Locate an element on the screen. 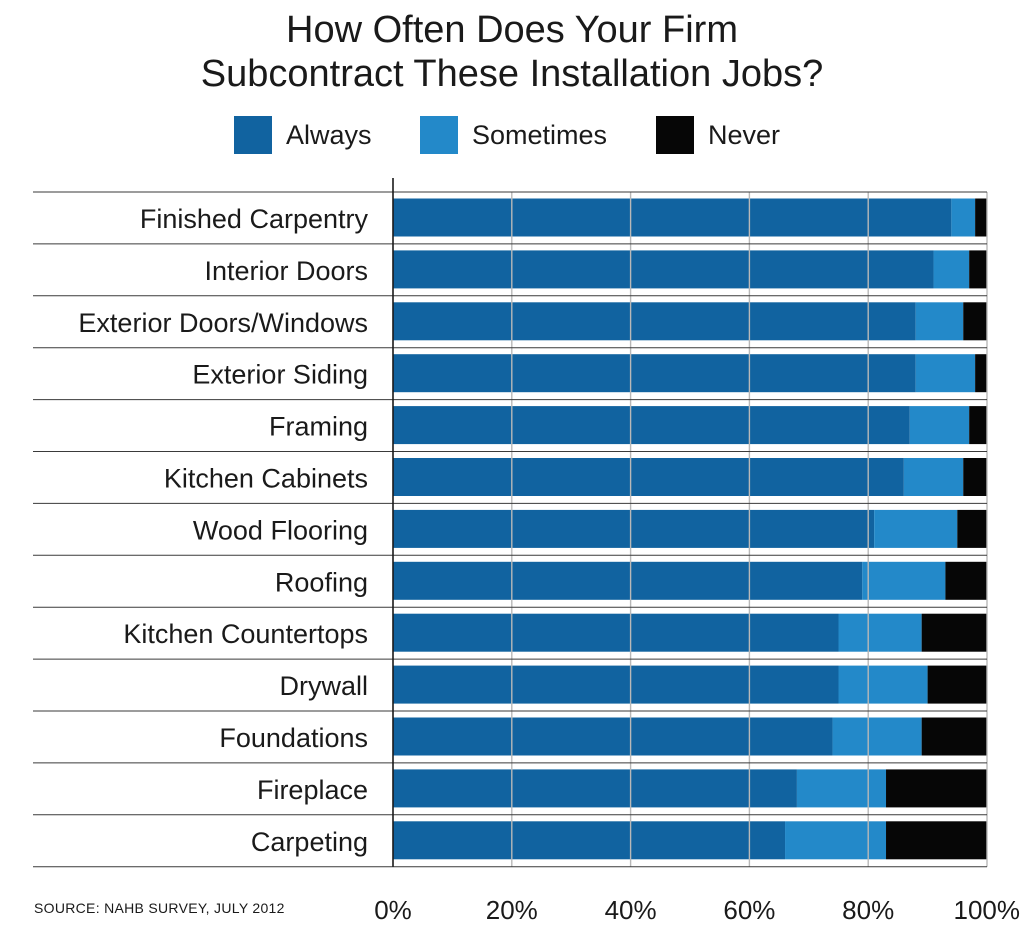 This screenshot has width=1024, height=931. category-label-framing: Framing is located at coordinates (318, 427).